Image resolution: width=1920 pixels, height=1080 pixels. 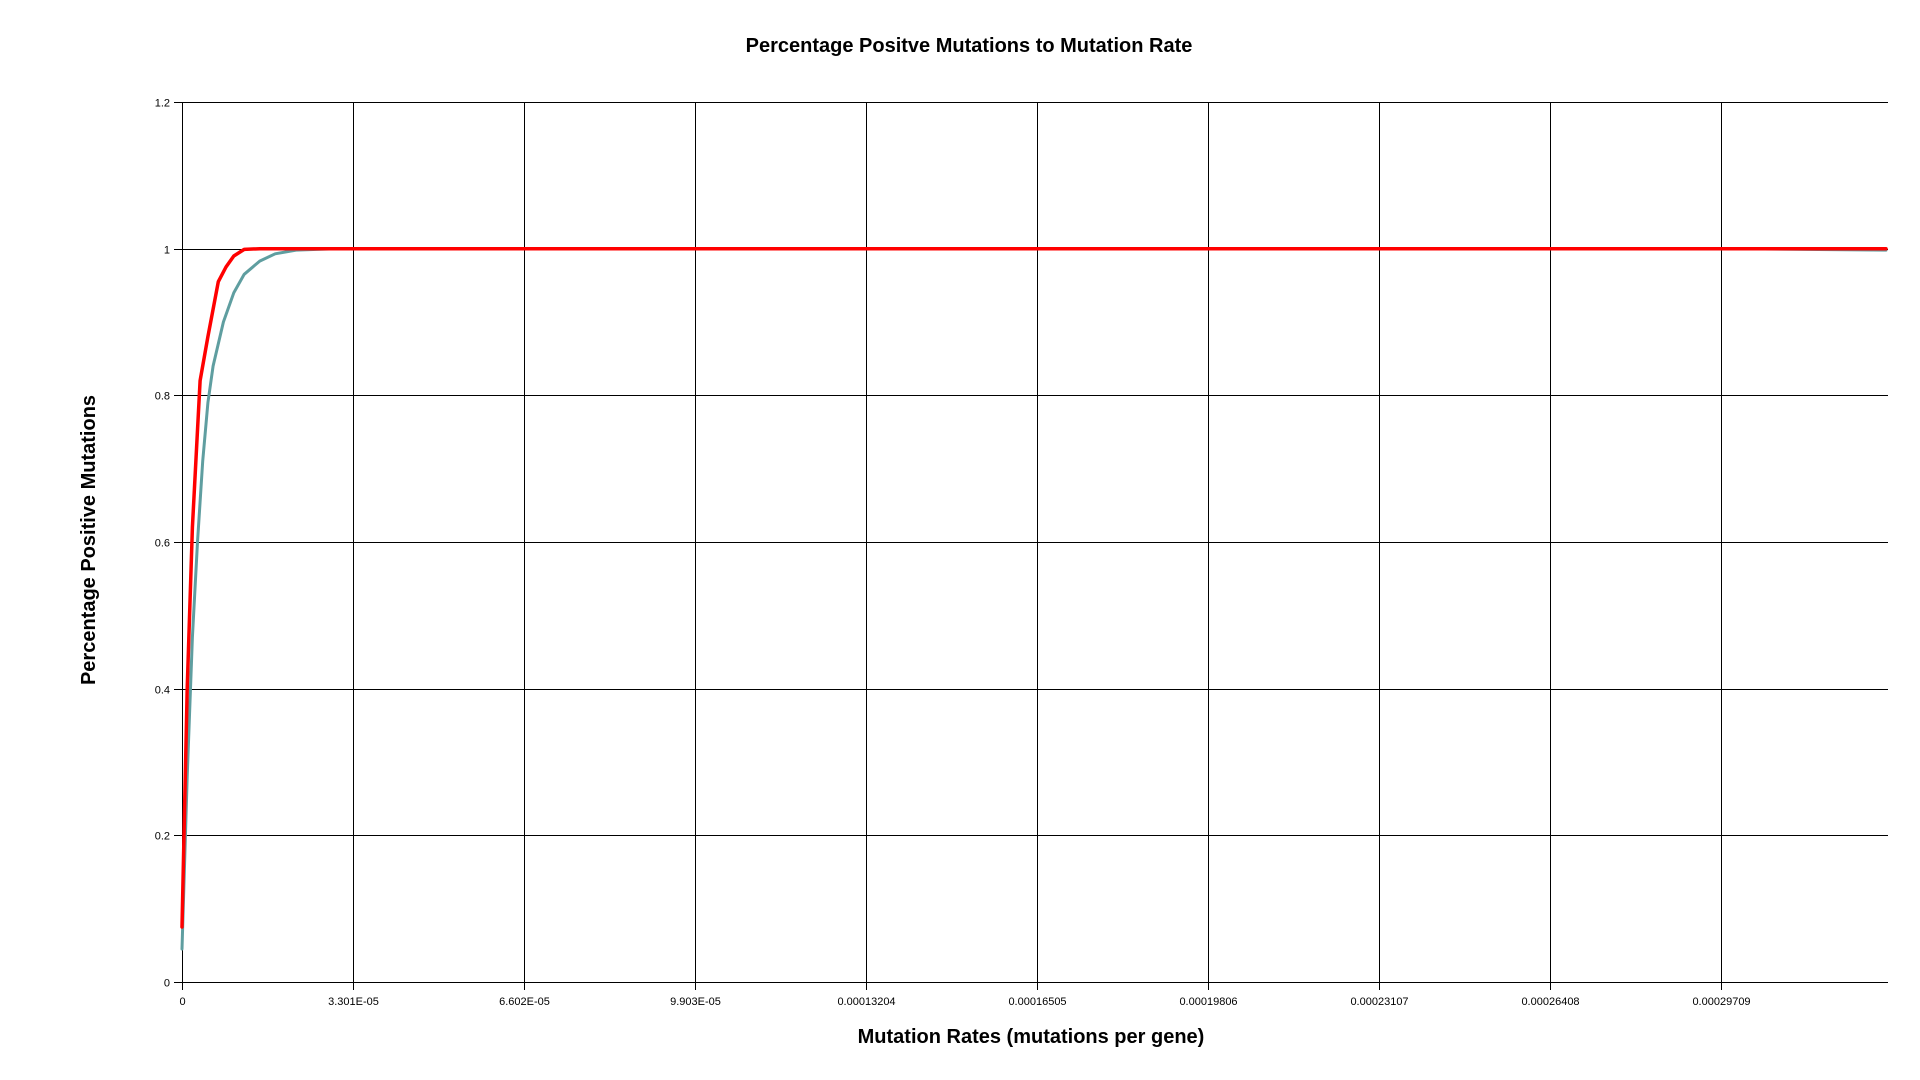 What do you see at coordinates (167, 984) in the screenshot?
I see `y-tick-label: 0` at bounding box center [167, 984].